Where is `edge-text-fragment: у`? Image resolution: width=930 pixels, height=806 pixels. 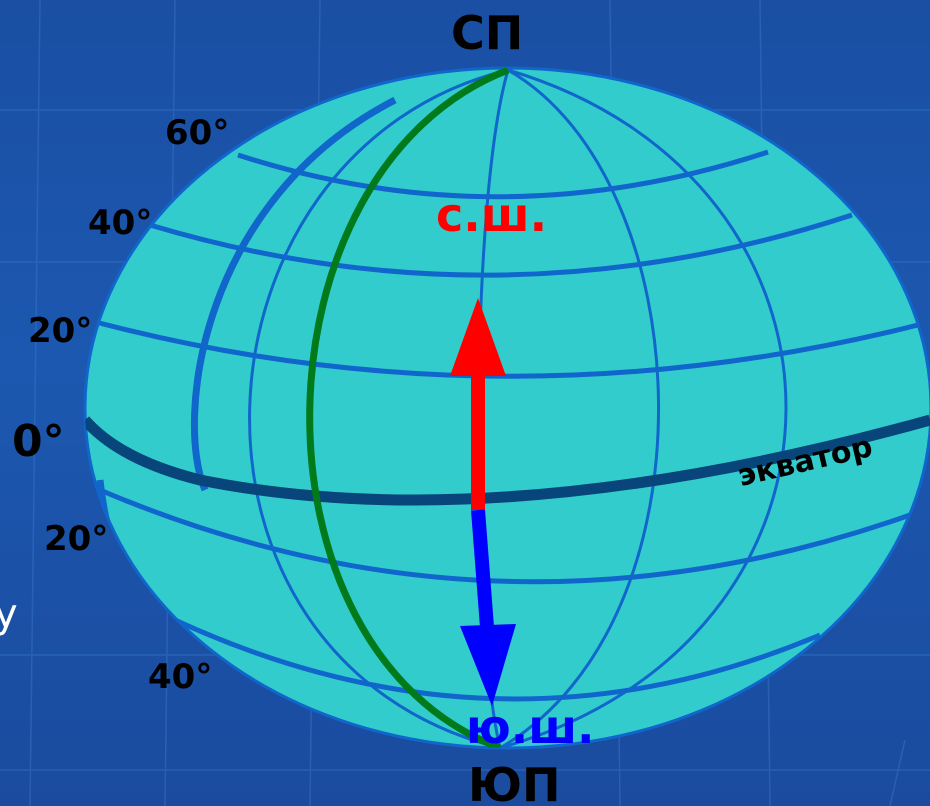 edge-text-fragment: у is located at coordinates (9, 614).